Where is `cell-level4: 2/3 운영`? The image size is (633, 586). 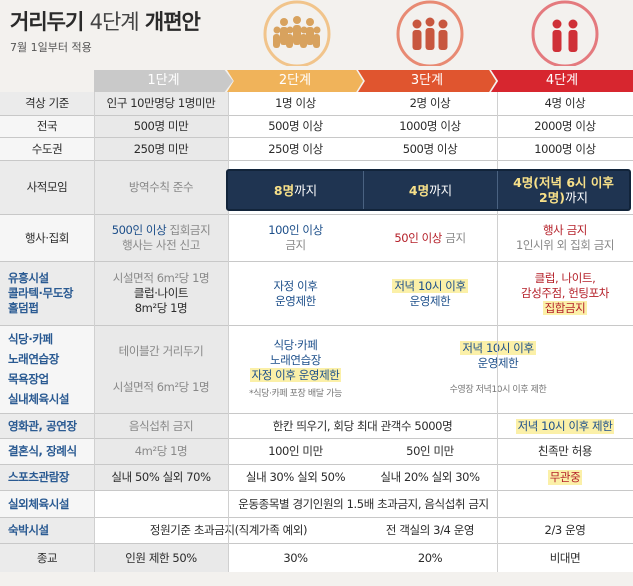
cell-level4: 2/3 운영 is located at coordinates (565, 530).